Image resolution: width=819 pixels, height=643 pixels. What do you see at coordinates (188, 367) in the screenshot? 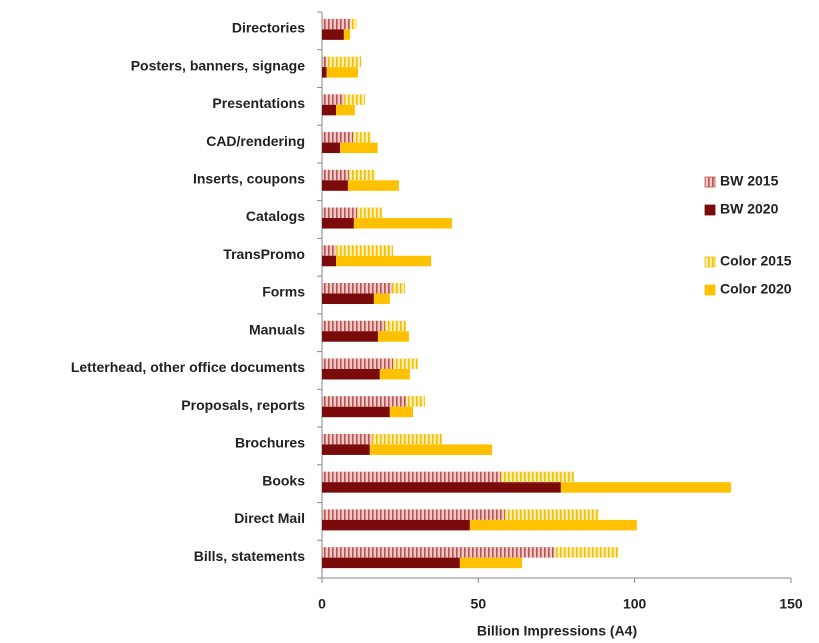
I see `y-tick-label: Letterhead, other office documents` at bounding box center [188, 367].